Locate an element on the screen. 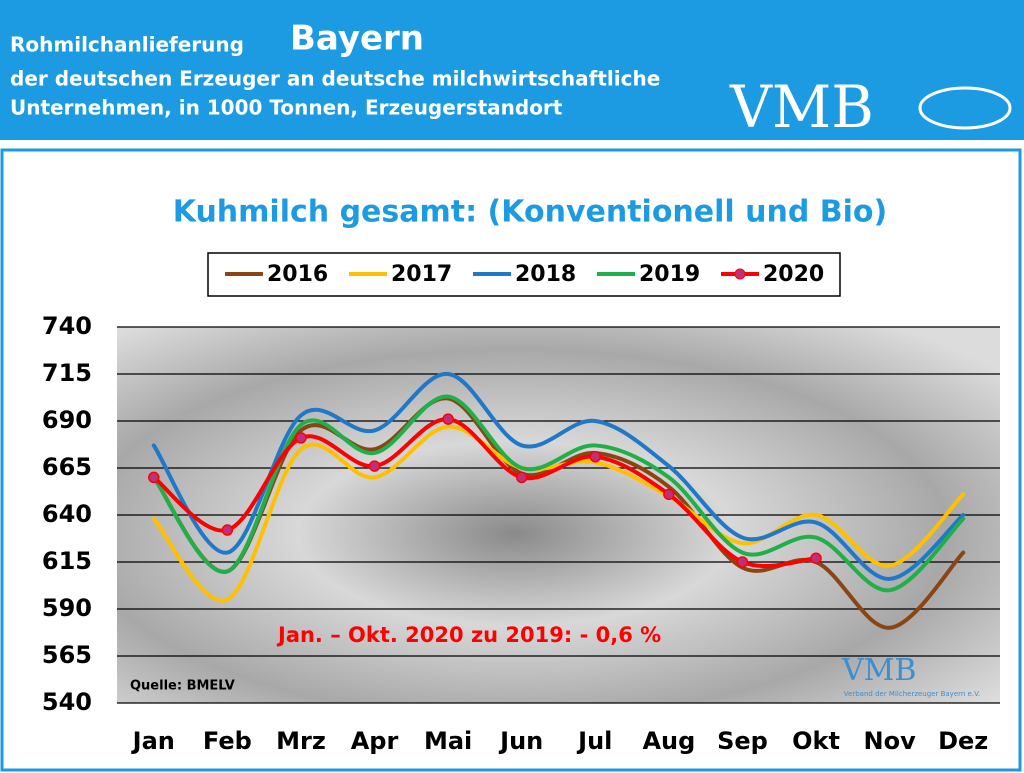 This screenshot has width=1024, height=773. x-tick-label: Mai is located at coordinates (448, 741).